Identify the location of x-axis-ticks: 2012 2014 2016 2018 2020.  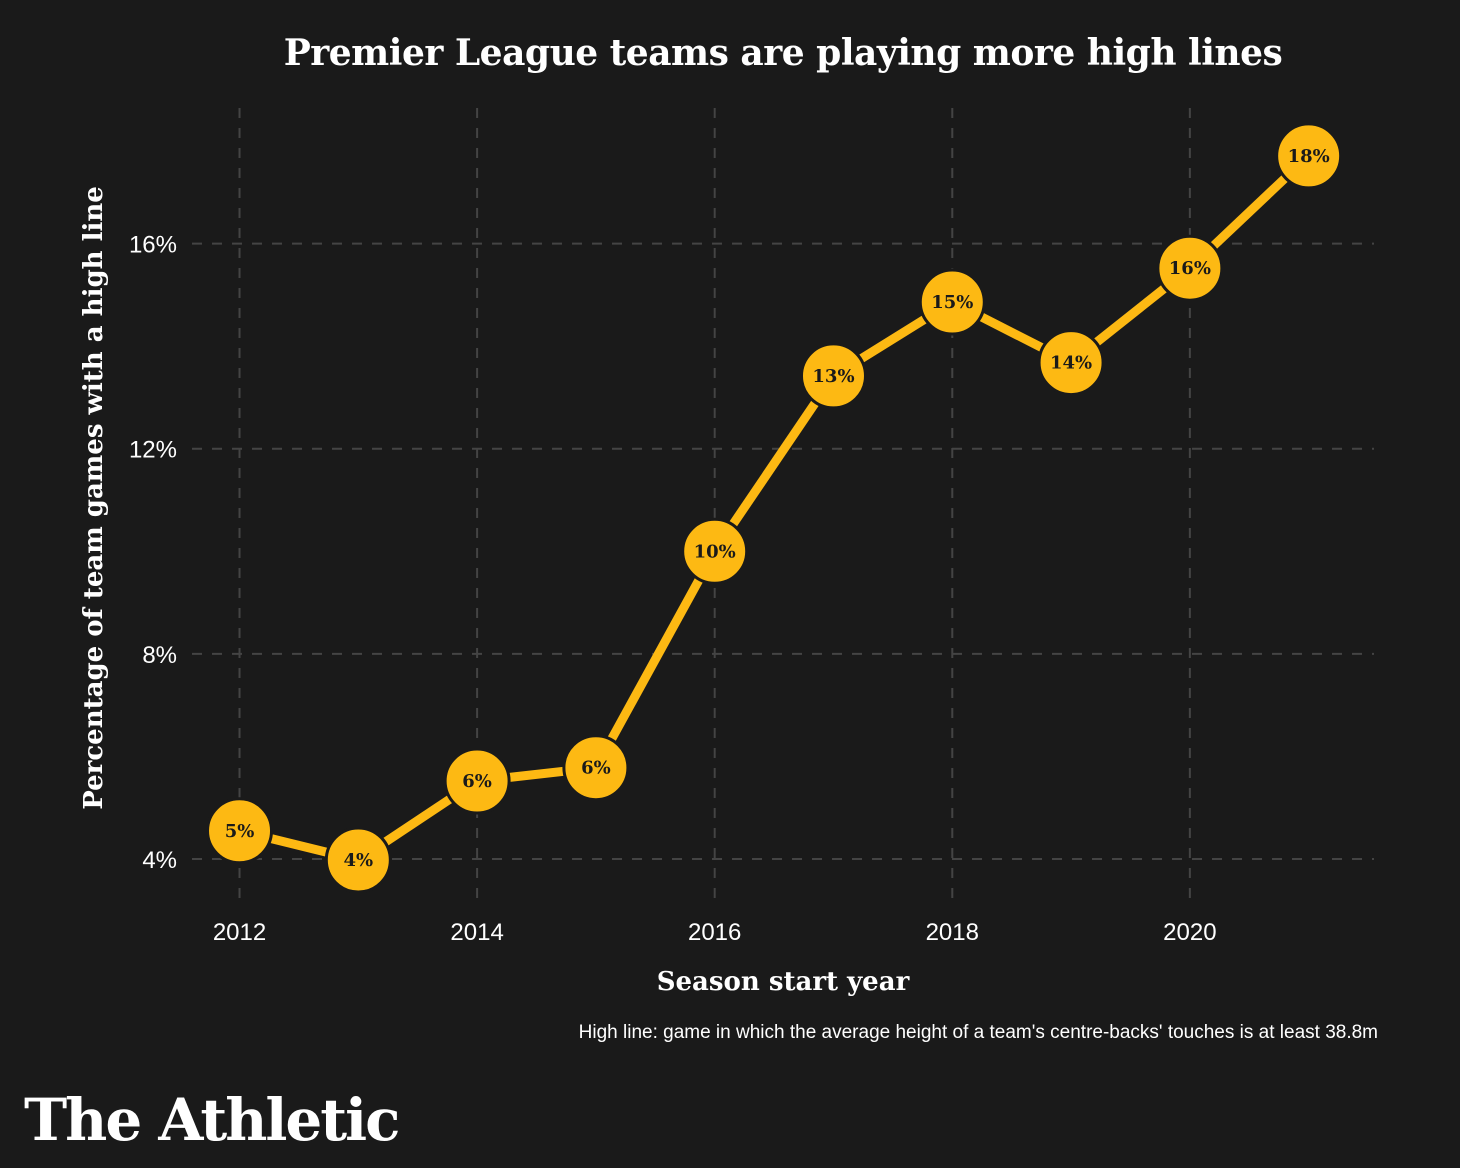
(715, 932).